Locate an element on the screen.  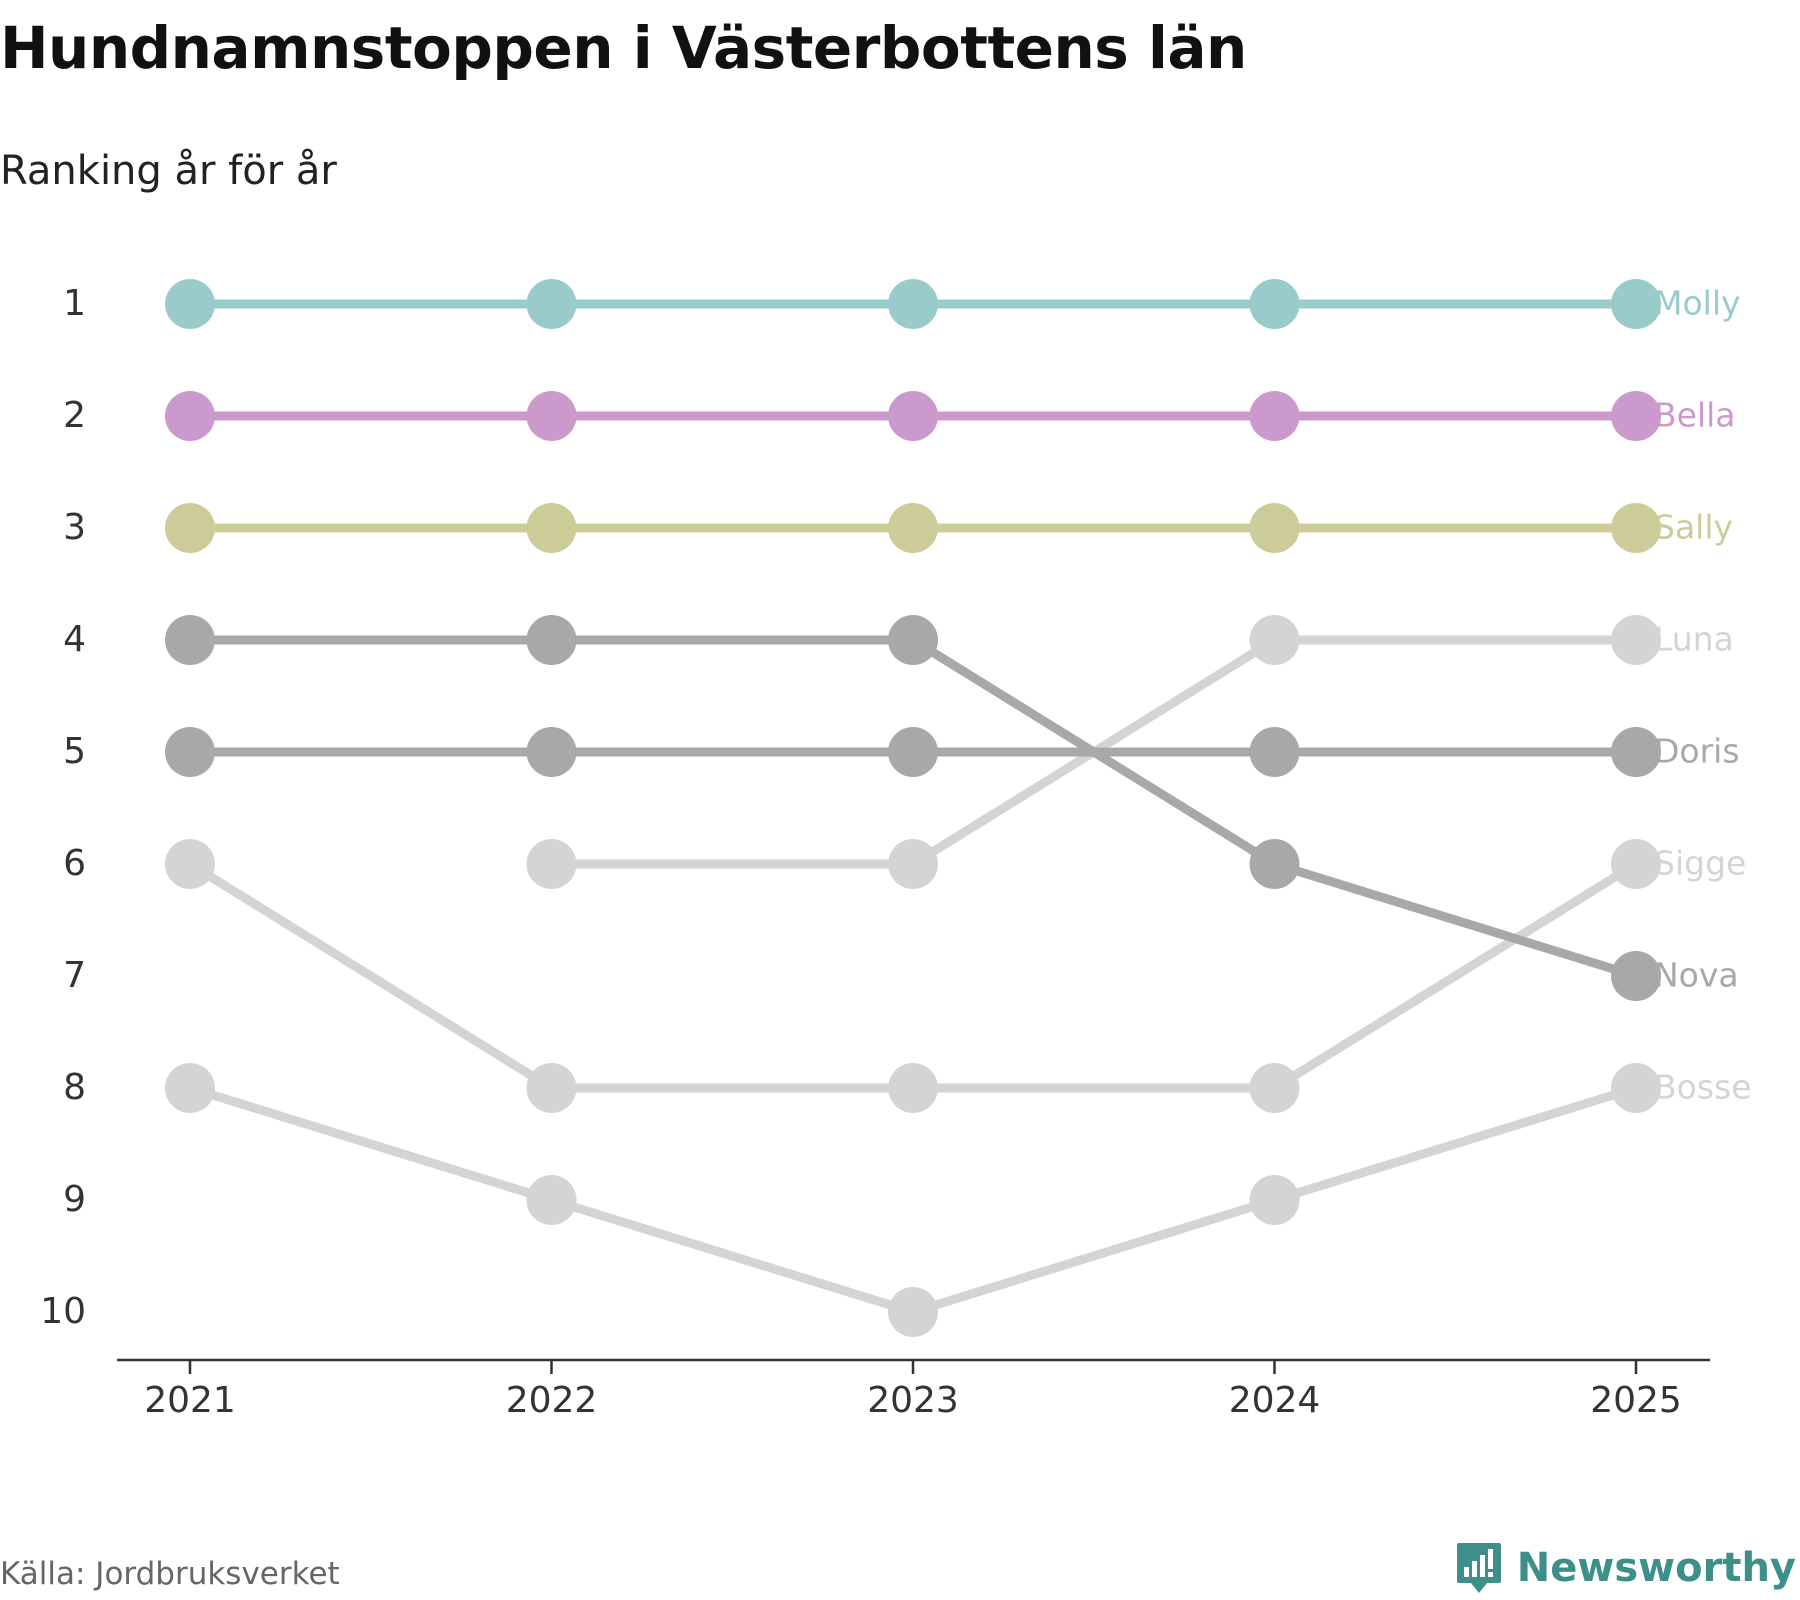
chart-title: Hundnamnstoppen i Västerbottens län is located at coordinates (623, 48).